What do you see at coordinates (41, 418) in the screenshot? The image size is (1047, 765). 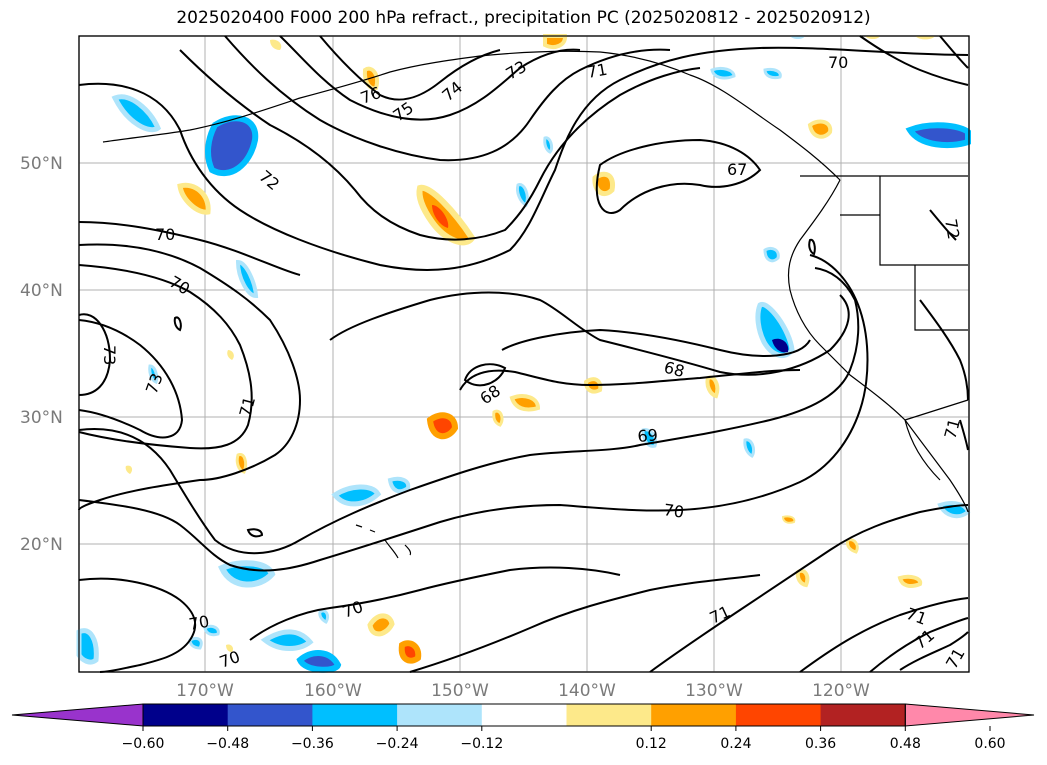 I see `lat-label: 30°N` at bounding box center [41, 418].